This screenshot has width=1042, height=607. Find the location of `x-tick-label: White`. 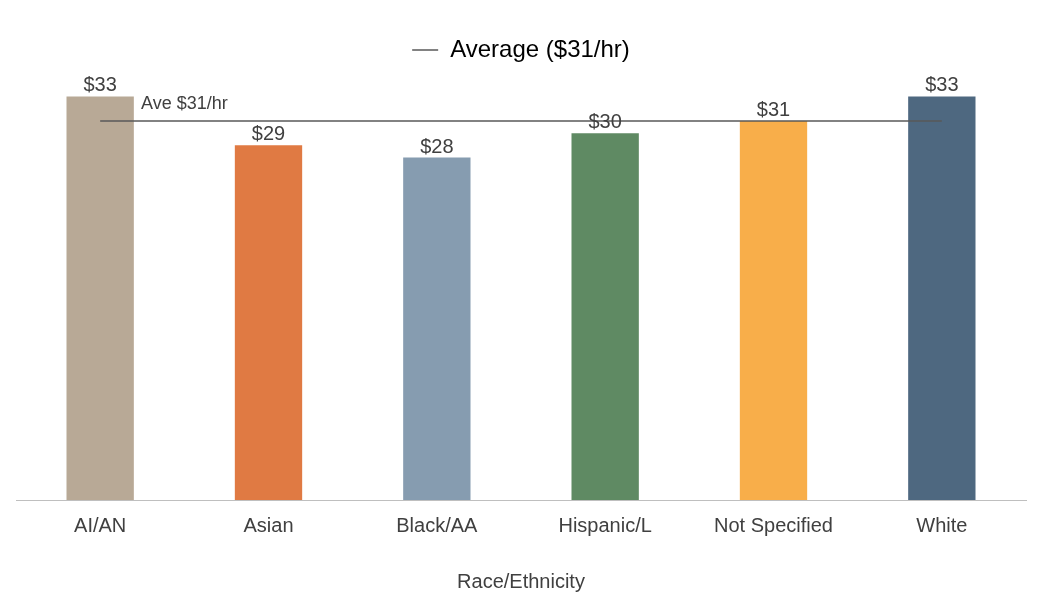

x-tick-label: White is located at coordinates (942, 524).